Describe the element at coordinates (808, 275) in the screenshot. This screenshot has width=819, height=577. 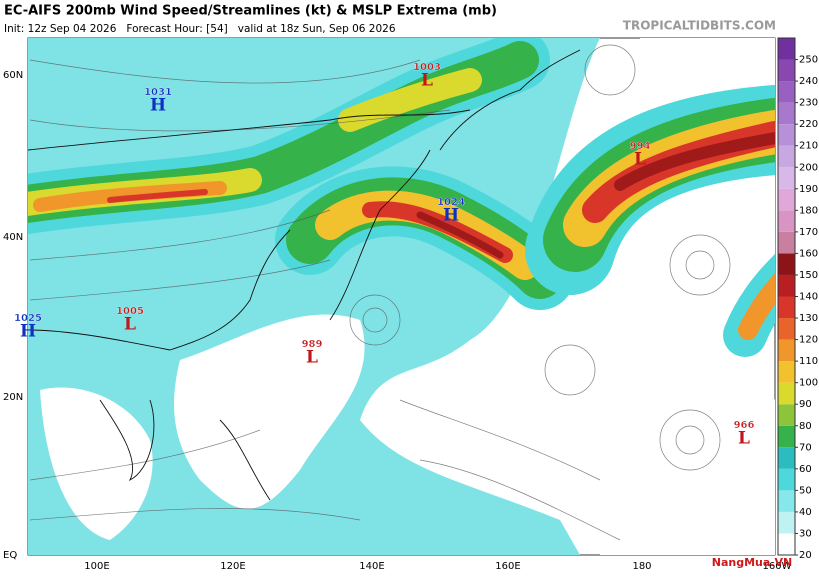
I see `colorbar-label: 150` at that location.